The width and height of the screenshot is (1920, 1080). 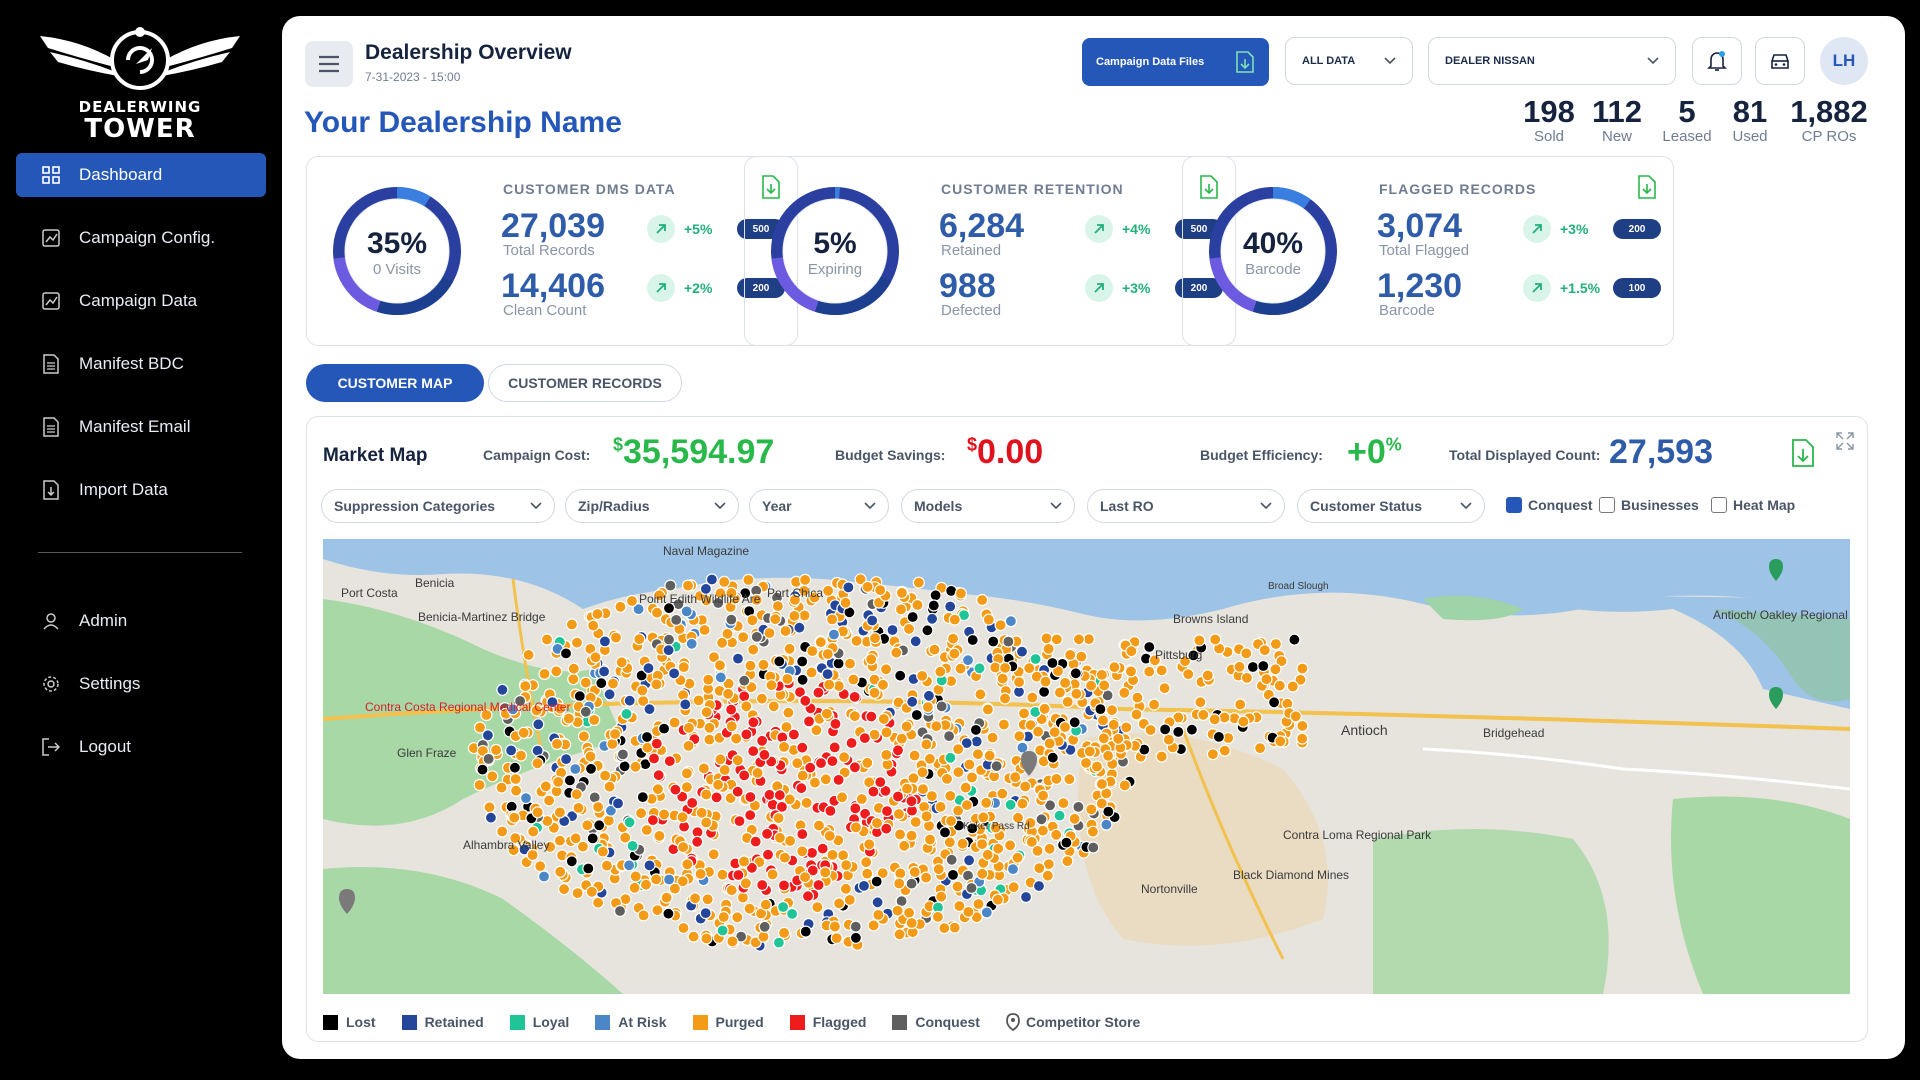 What do you see at coordinates (141, 747) in the screenshot?
I see `sidebar-item-logout: Logout` at bounding box center [141, 747].